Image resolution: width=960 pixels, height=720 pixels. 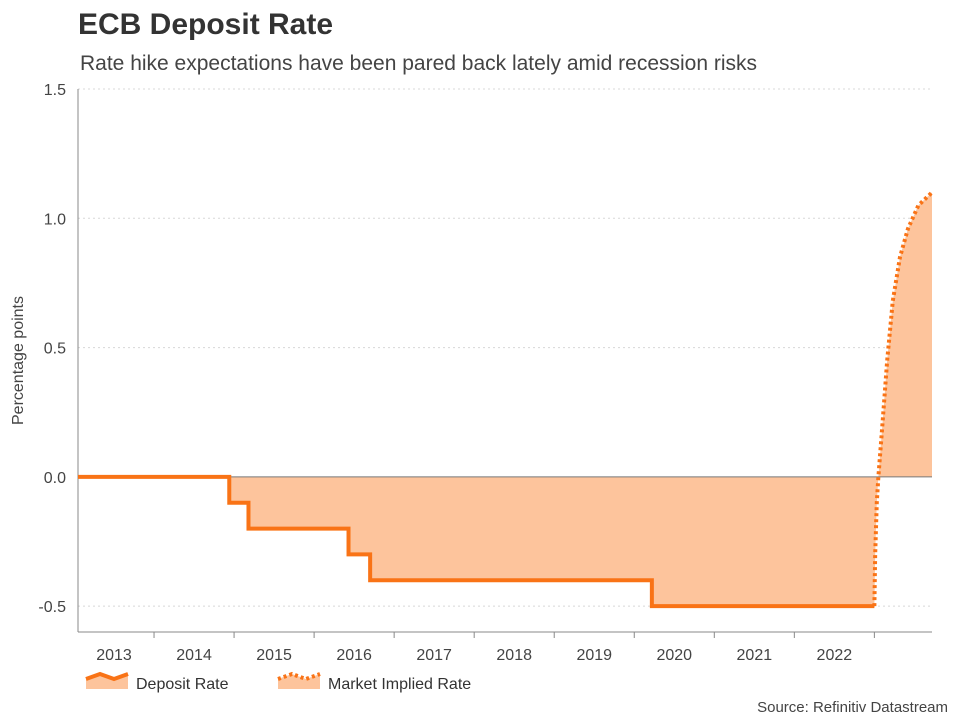 I want to click on legend-swatch-market-line, so click(x=299, y=676).